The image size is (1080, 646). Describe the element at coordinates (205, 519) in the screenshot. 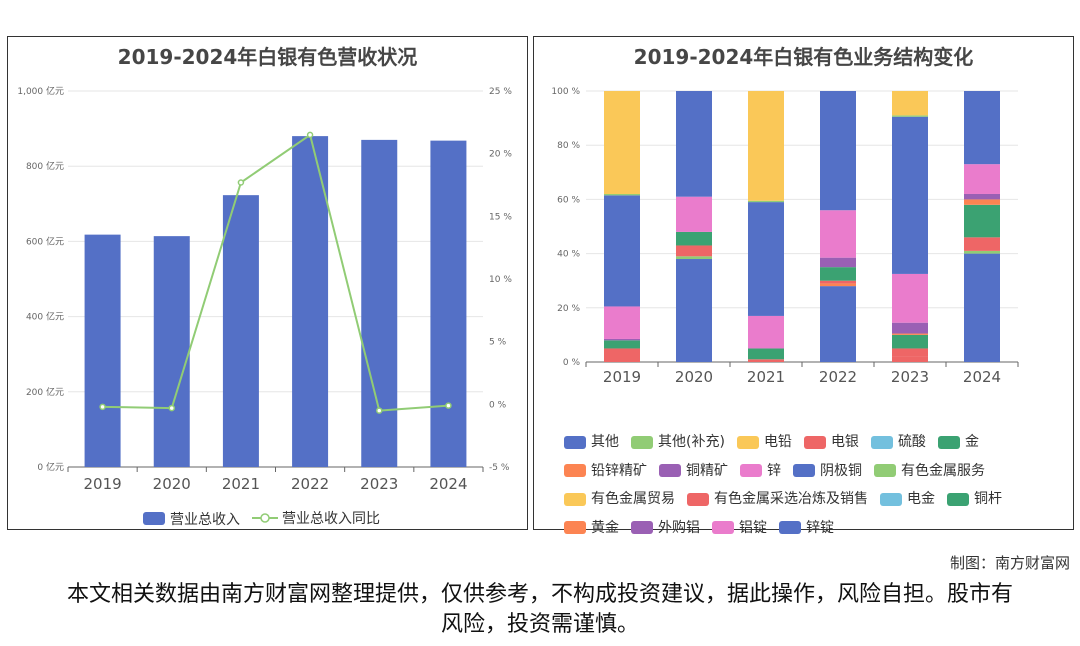

I see `legend-label: 营业总收入` at that location.